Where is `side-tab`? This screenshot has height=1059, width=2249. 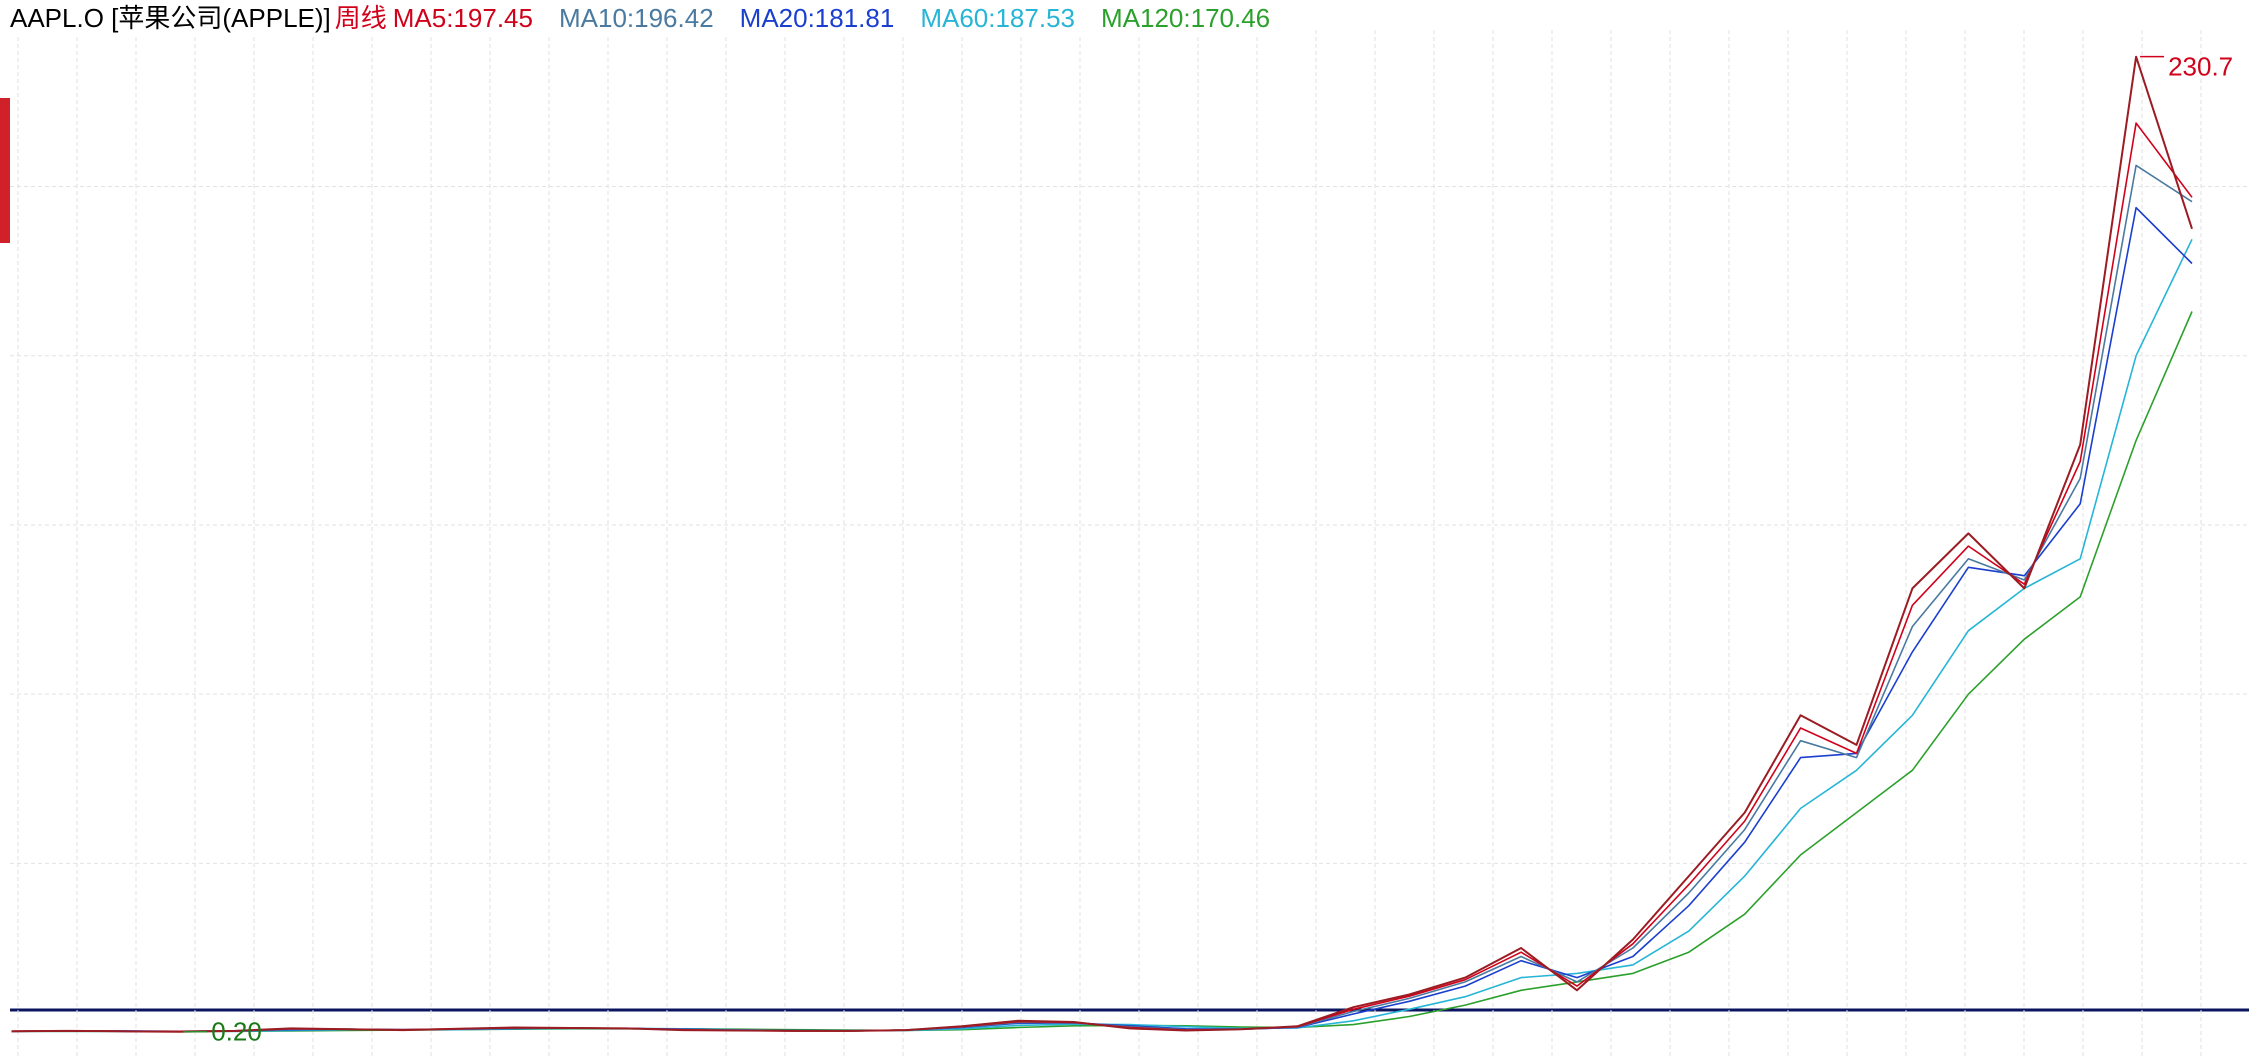
side-tab is located at coordinates (5, 170).